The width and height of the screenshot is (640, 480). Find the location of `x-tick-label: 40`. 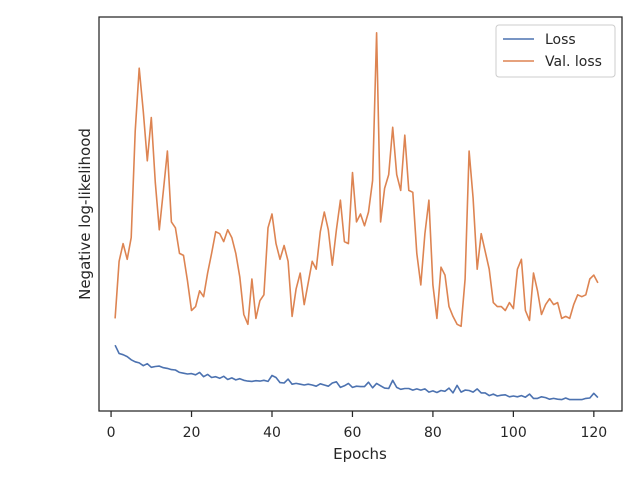

x-tick-label: 40 is located at coordinates (272, 433).